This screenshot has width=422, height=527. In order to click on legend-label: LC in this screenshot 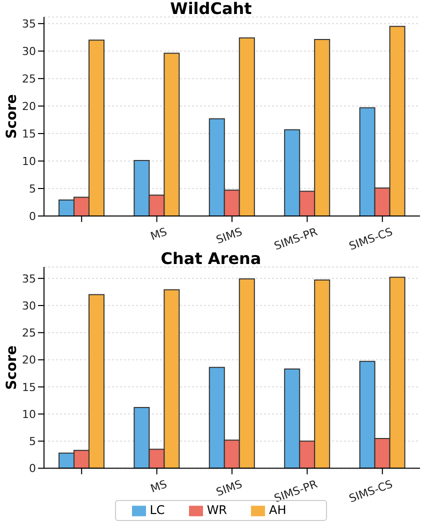, I will do `click(157, 510)`.